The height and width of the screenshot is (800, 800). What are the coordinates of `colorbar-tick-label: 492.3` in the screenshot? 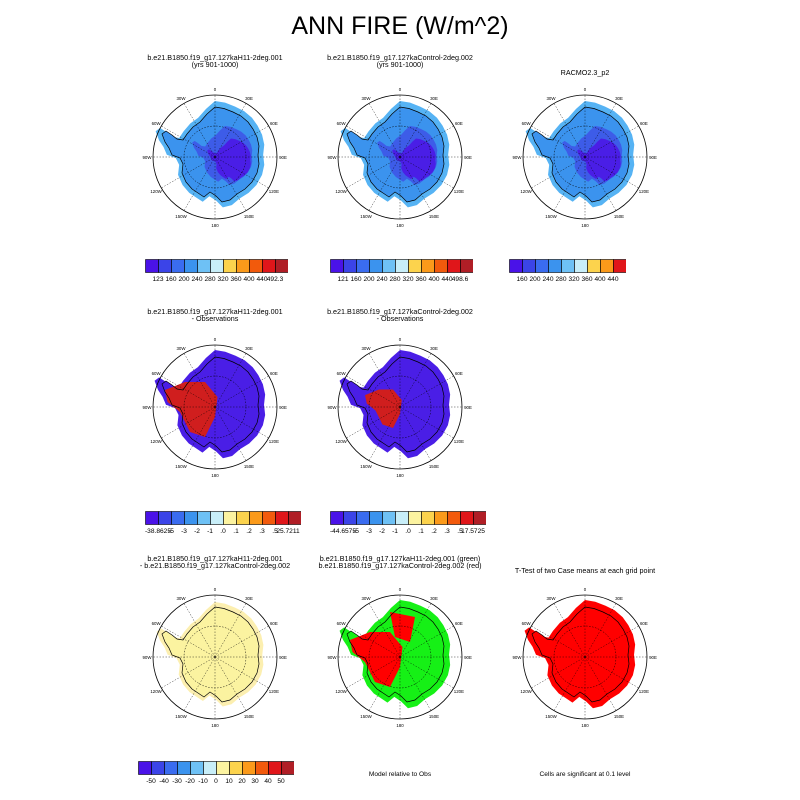 It's located at (275, 279).